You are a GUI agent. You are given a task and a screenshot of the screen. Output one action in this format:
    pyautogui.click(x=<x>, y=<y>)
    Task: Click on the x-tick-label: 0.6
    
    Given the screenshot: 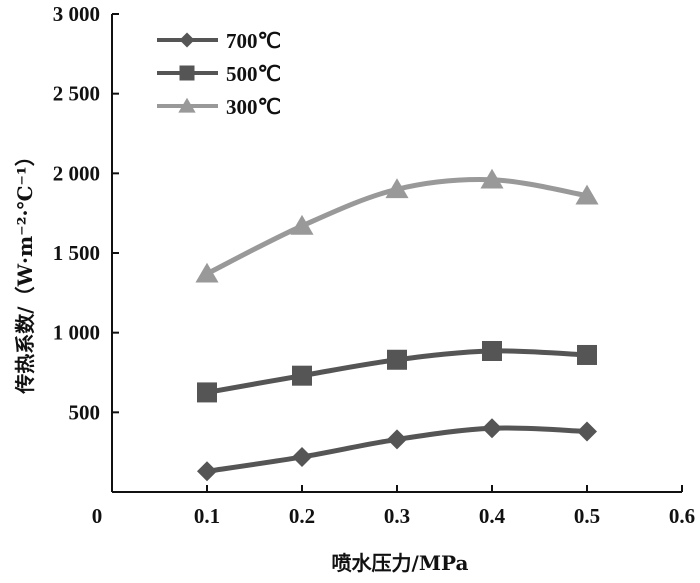 What is the action you would take?
    pyautogui.click(x=682, y=516)
    